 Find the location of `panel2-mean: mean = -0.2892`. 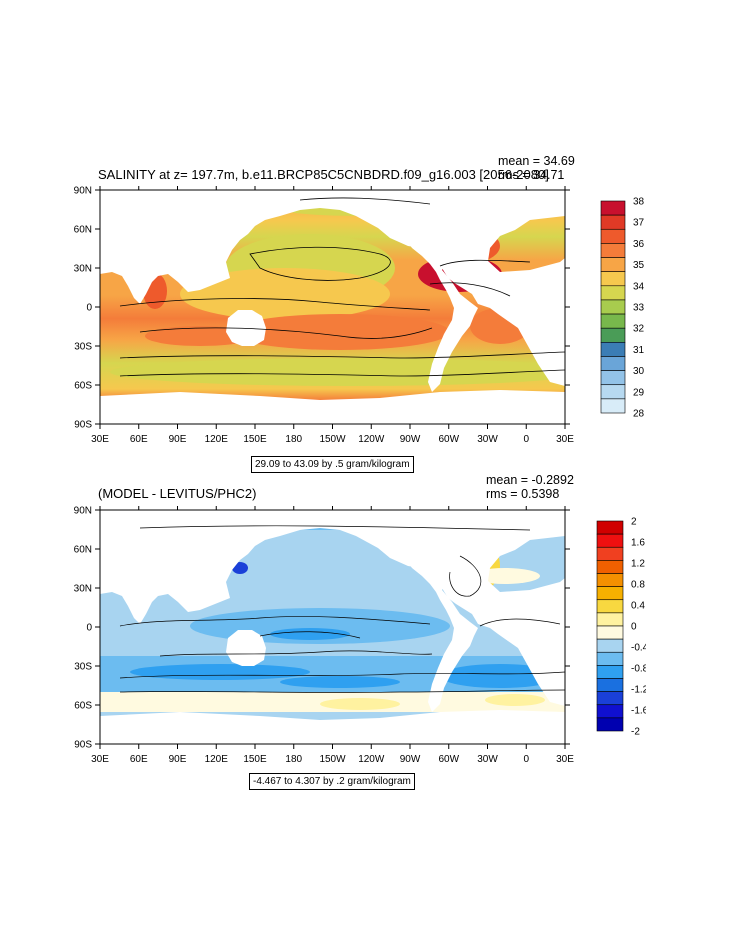

panel2-mean: mean = -0.2892 is located at coordinates (530, 480).